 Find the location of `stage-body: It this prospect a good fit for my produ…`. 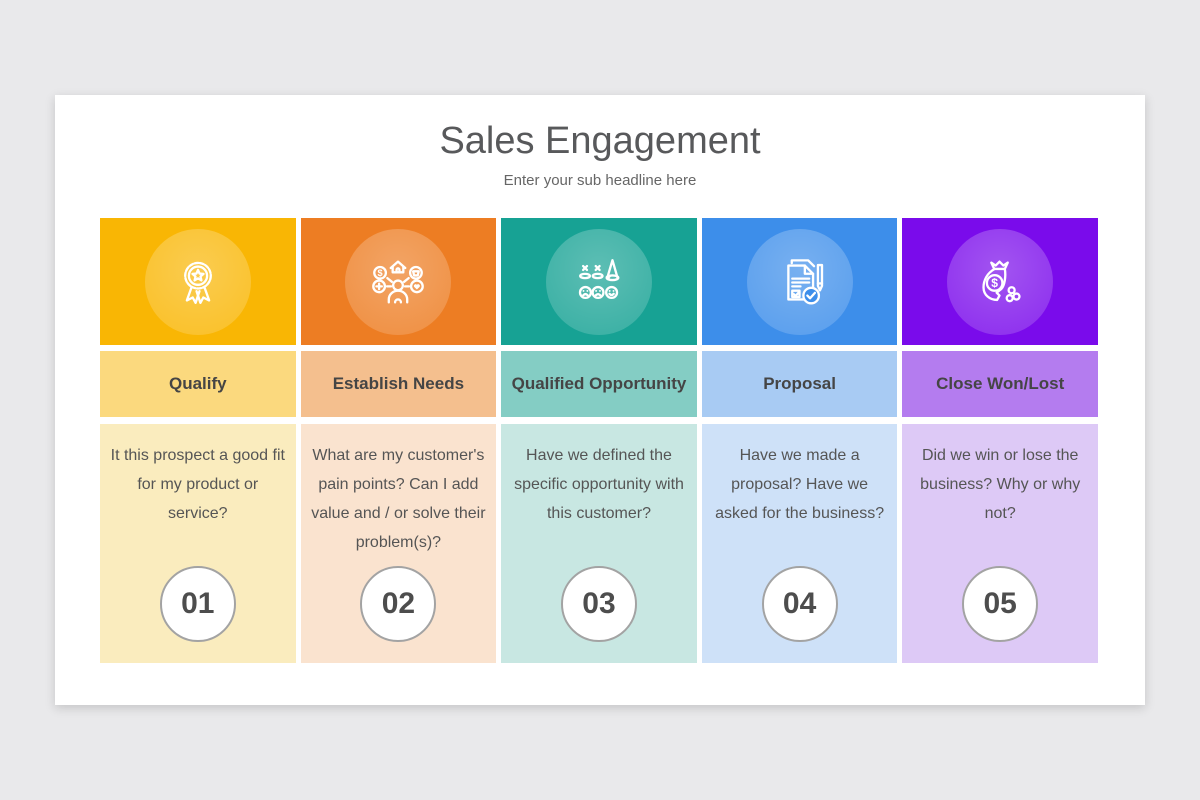

stage-body: It this prospect a good fit for my produ… is located at coordinates (198, 543).